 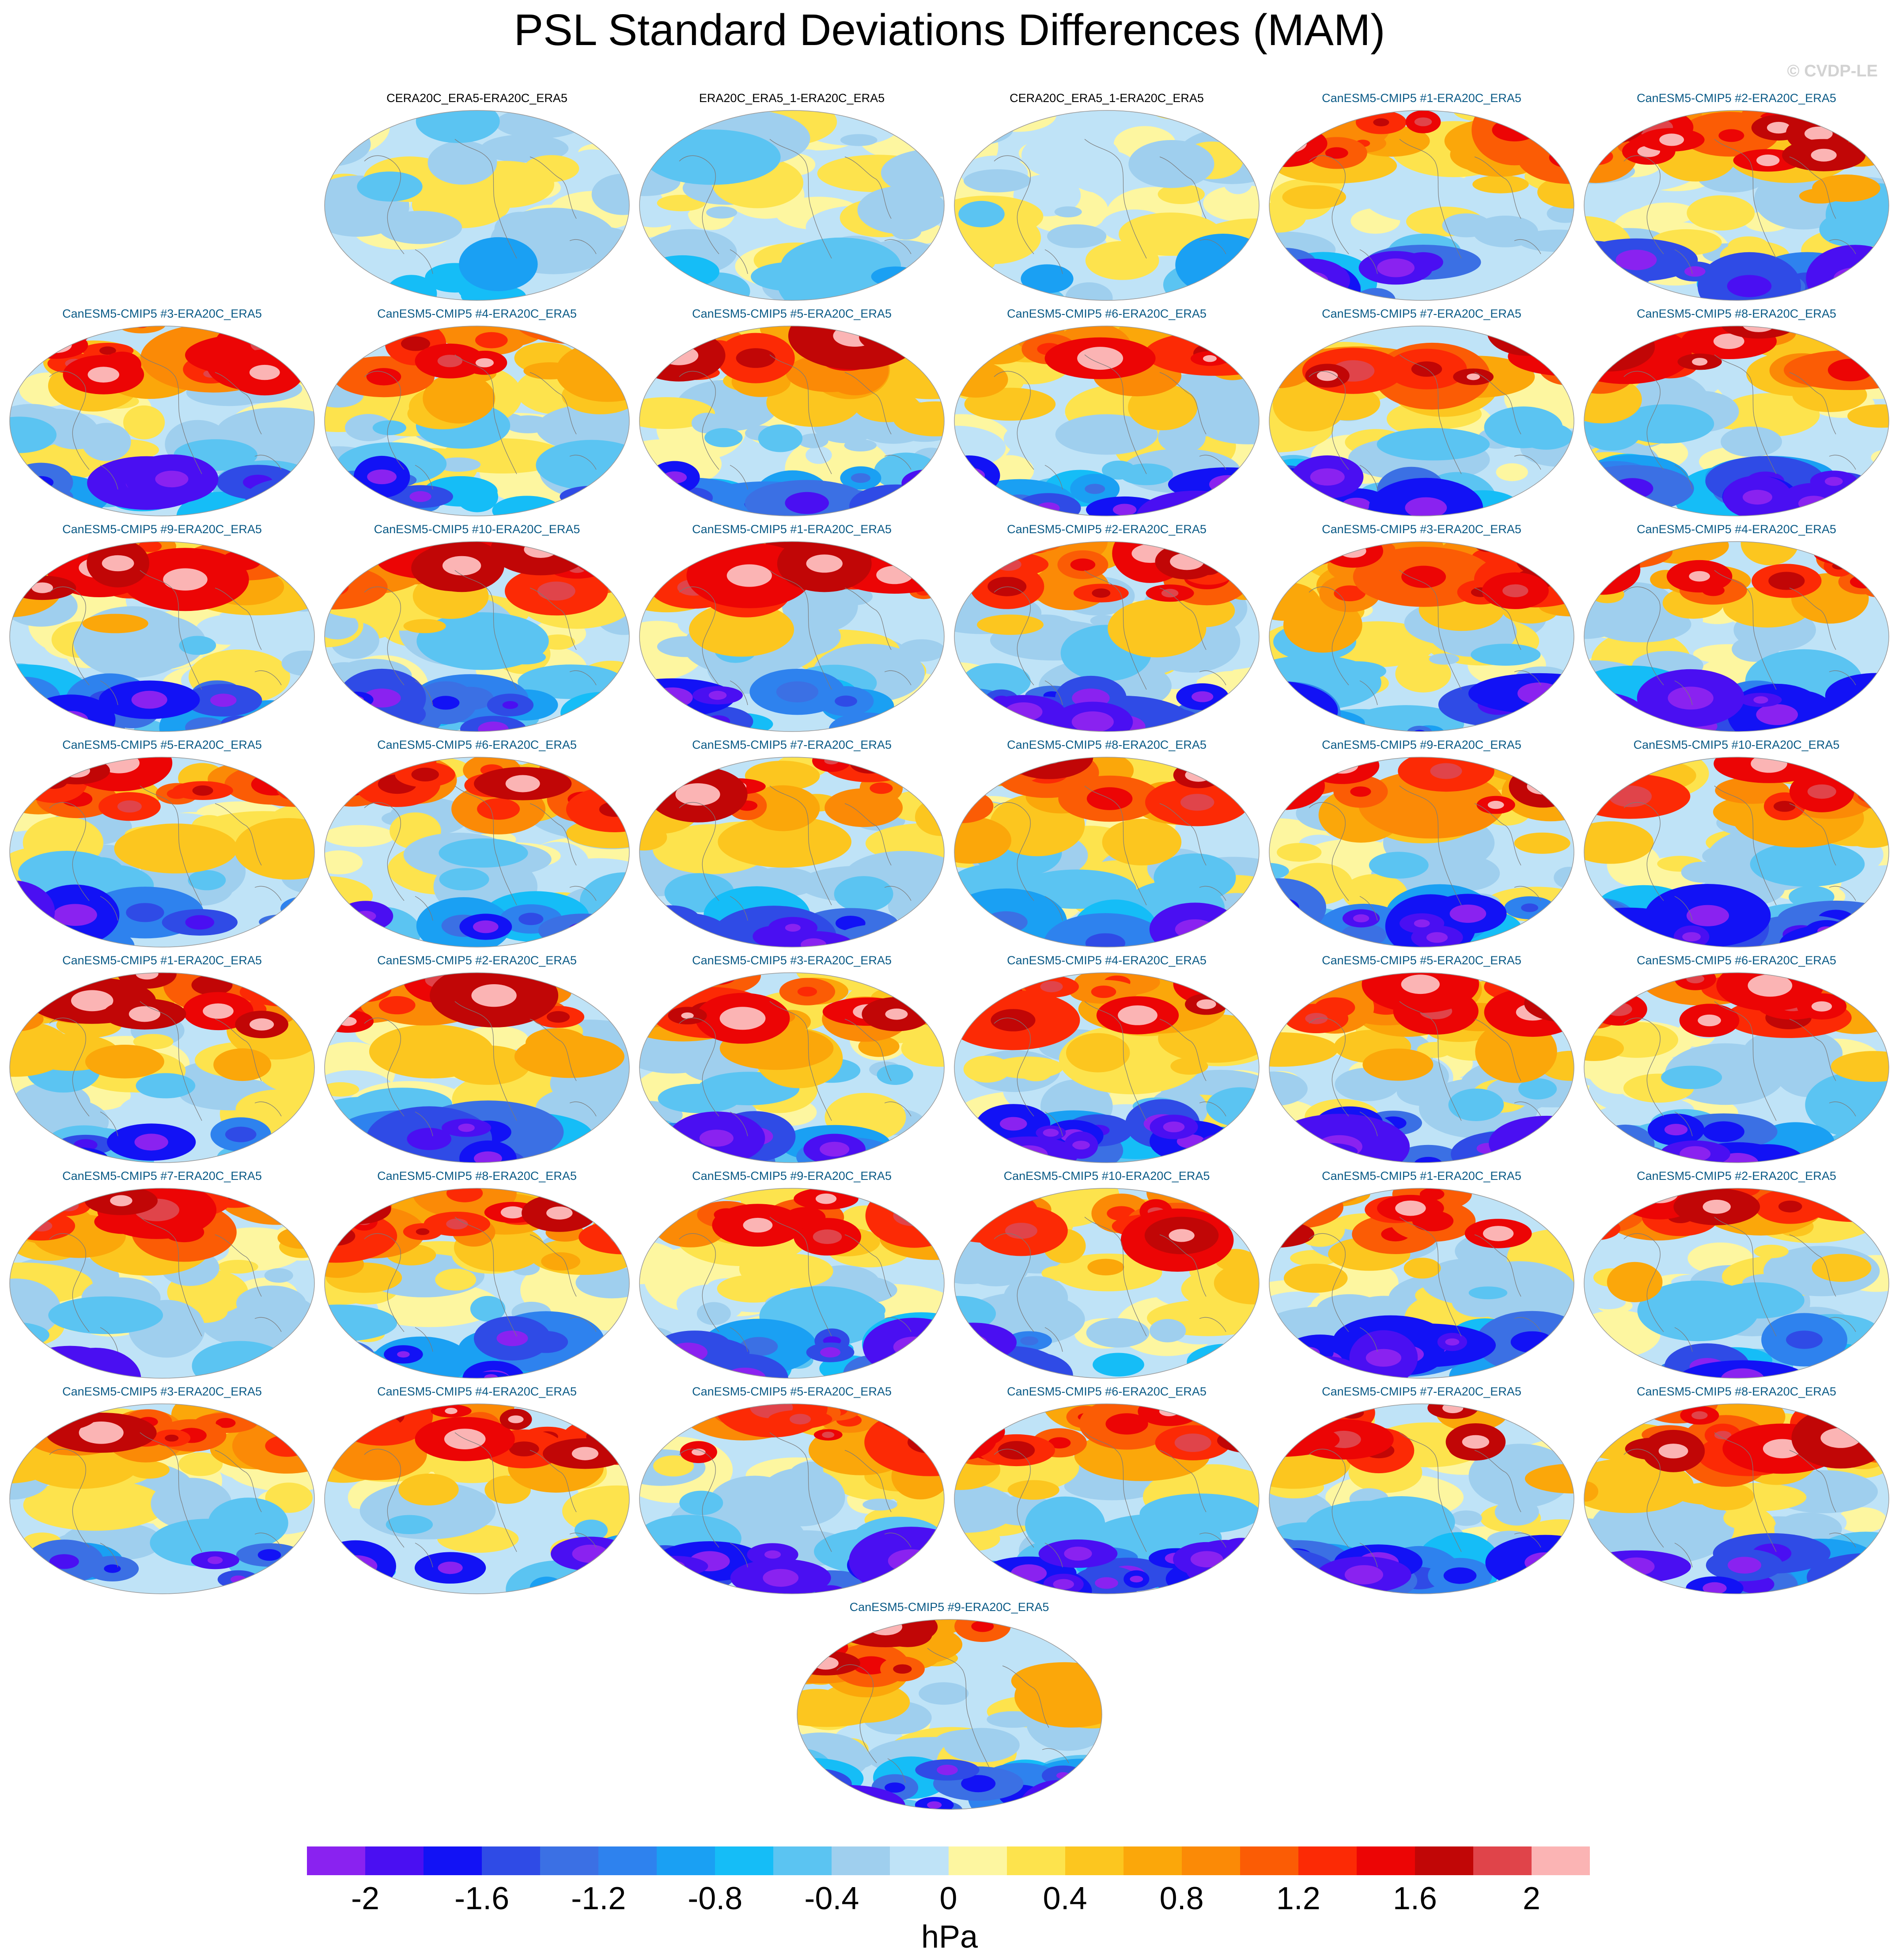 What do you see at coordinates (792, 414) in the screenshot?
I see `map-panel: CanESM5-CMIP5 #5-ERA20C_ERA5` at bounding box center [792, 414].